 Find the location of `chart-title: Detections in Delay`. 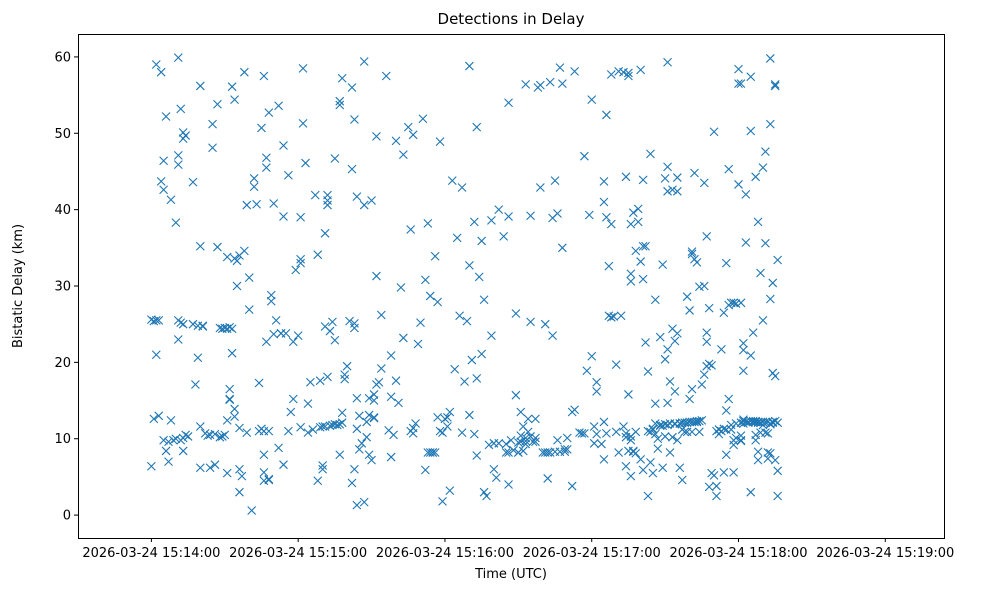

chart-title: Detections in Delay is located at coordinates (511, 19).